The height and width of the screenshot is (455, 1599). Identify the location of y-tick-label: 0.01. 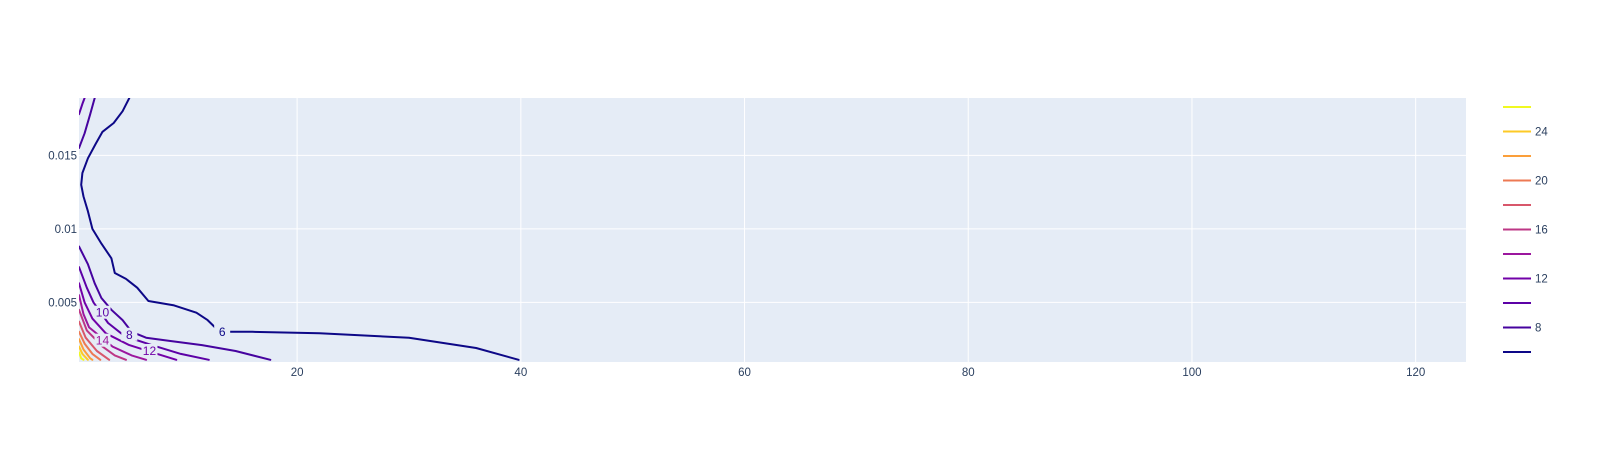
(66, 230).